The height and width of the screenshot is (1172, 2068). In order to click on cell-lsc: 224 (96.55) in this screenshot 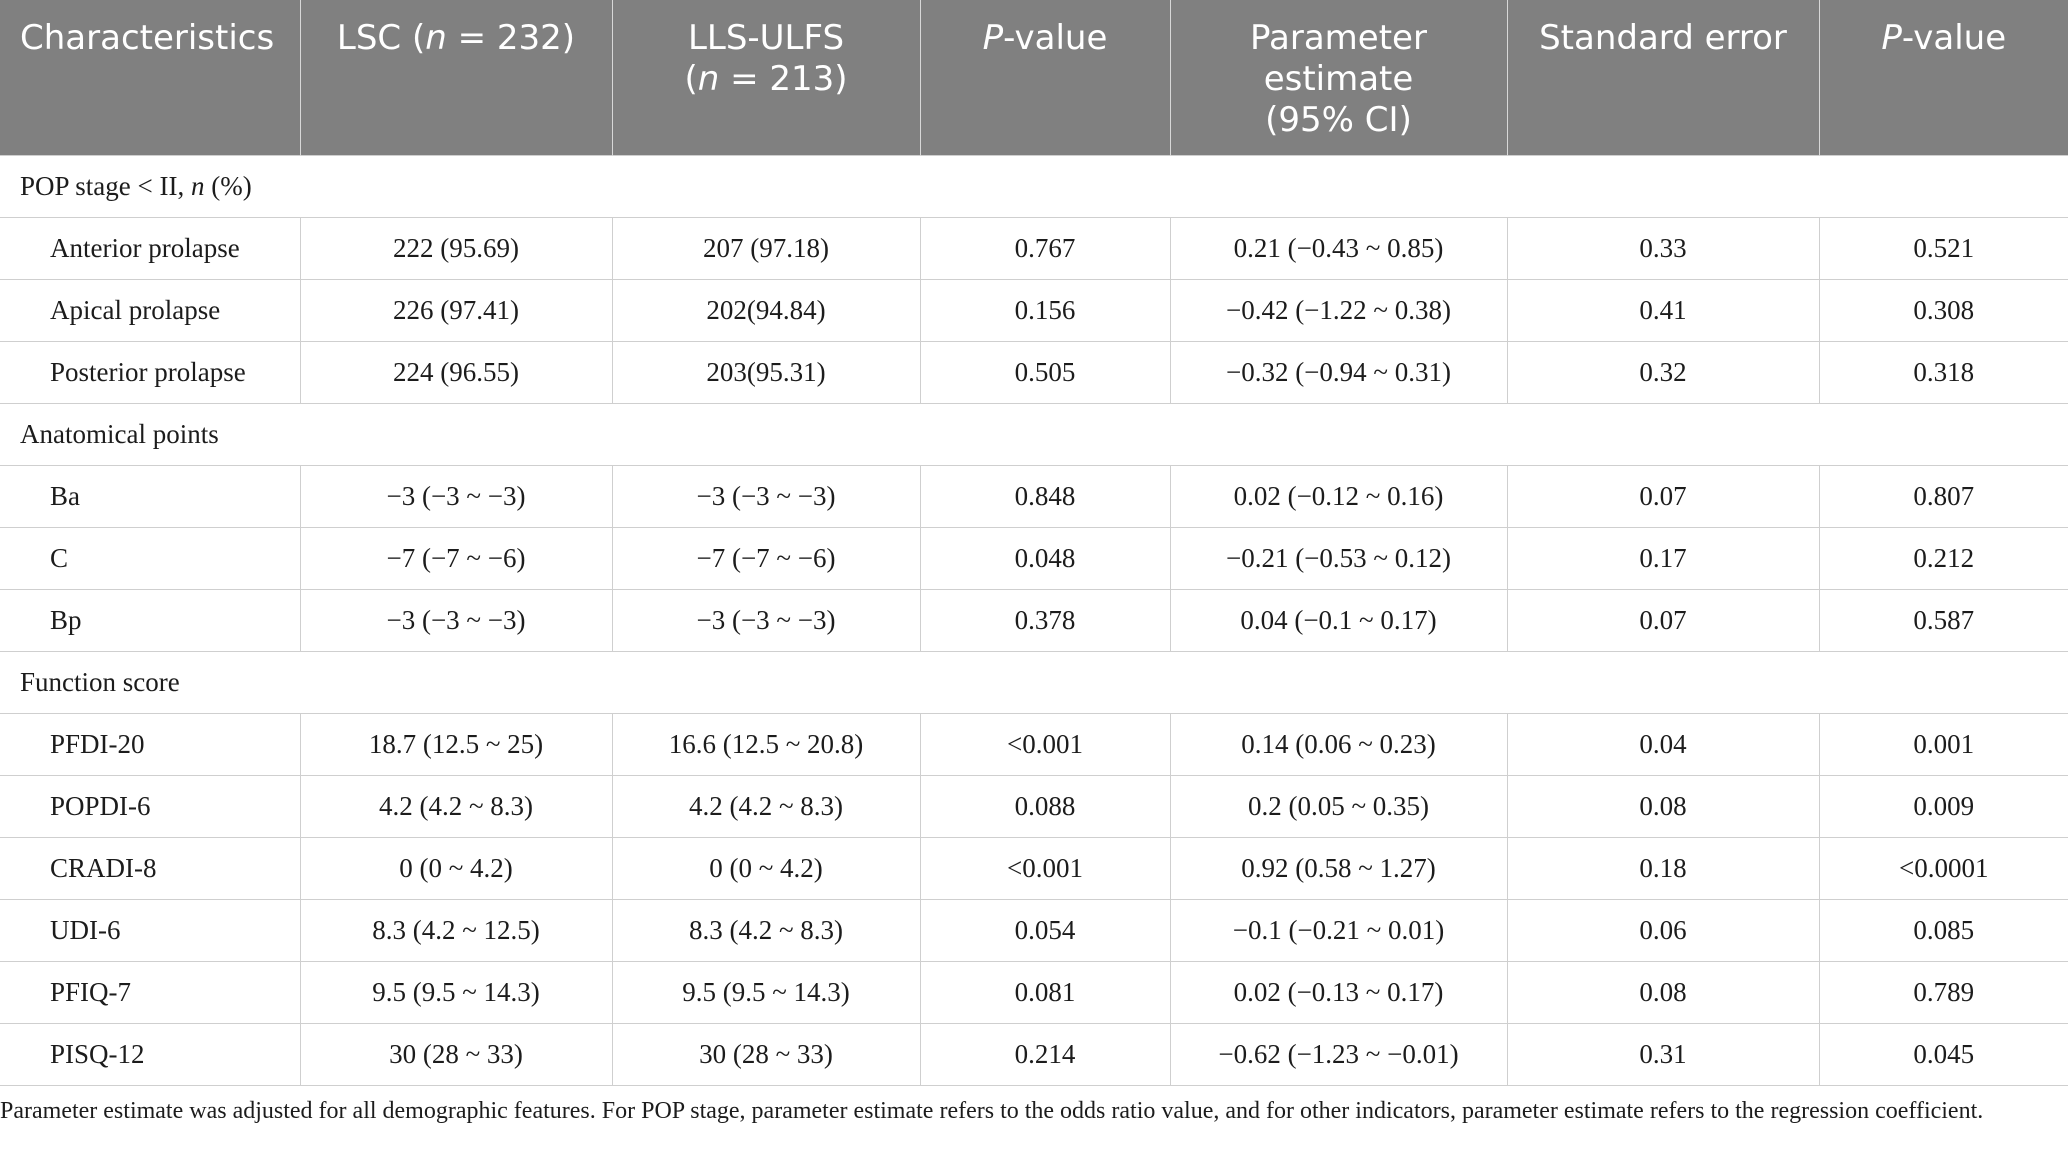, I will do `click(456, 372)`.